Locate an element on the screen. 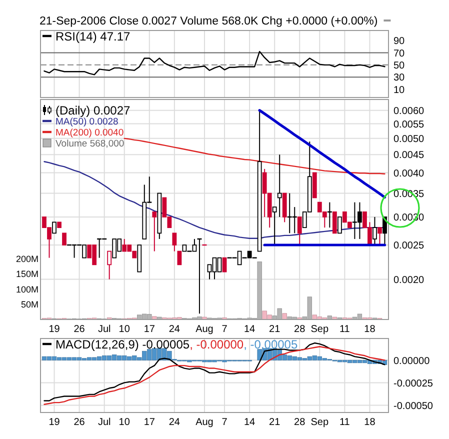 The image size is (449, 439). y2-tick-label: 200M is located at coordinates (27, 259).